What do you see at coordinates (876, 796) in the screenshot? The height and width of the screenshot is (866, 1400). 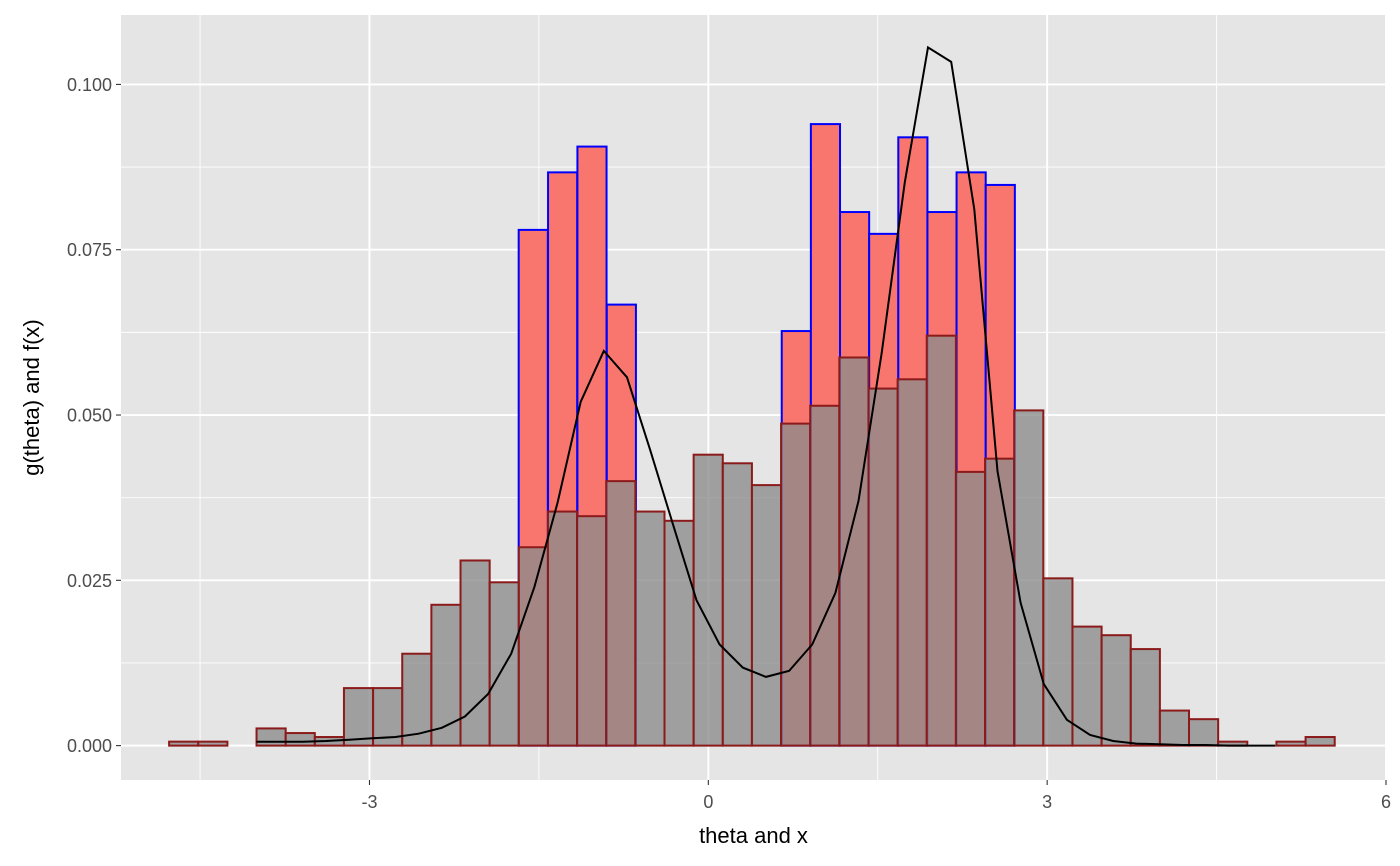 I see `x-axis: -3 0 3 6` at bounding box center [876, 796].